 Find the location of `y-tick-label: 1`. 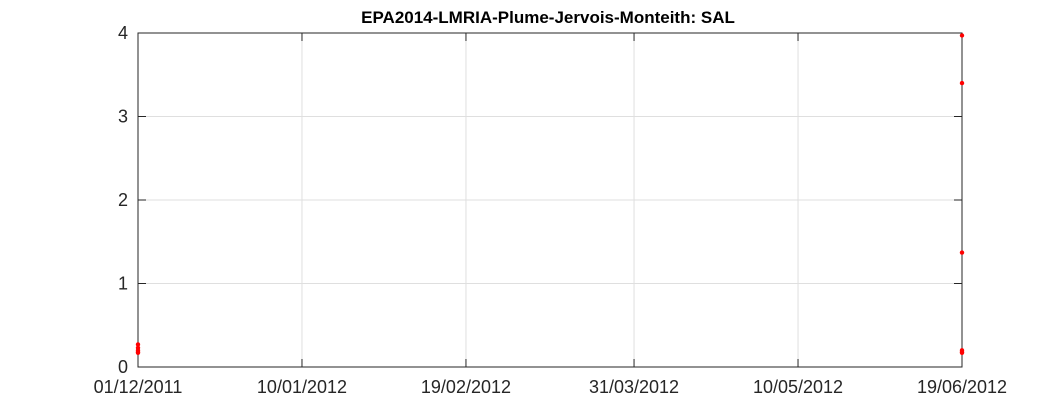

y-tick-label: 1 is located at coordinates (123, 284).